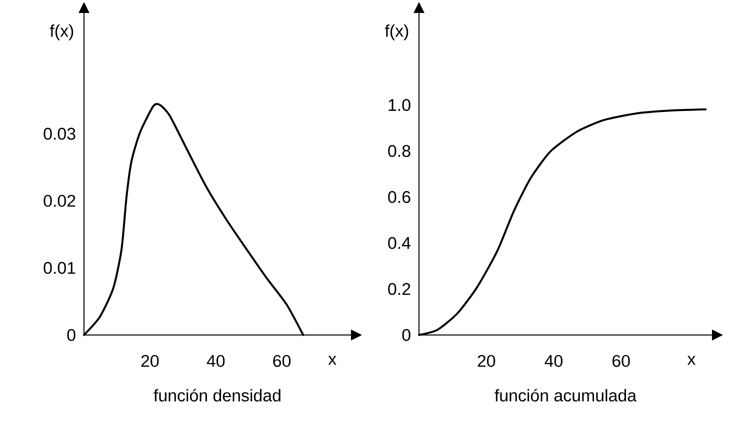  What do you see at coordinates (399, 289) in the screenshot?
I see `y-tick-label: 0.2` at bounding box center [399, 289].